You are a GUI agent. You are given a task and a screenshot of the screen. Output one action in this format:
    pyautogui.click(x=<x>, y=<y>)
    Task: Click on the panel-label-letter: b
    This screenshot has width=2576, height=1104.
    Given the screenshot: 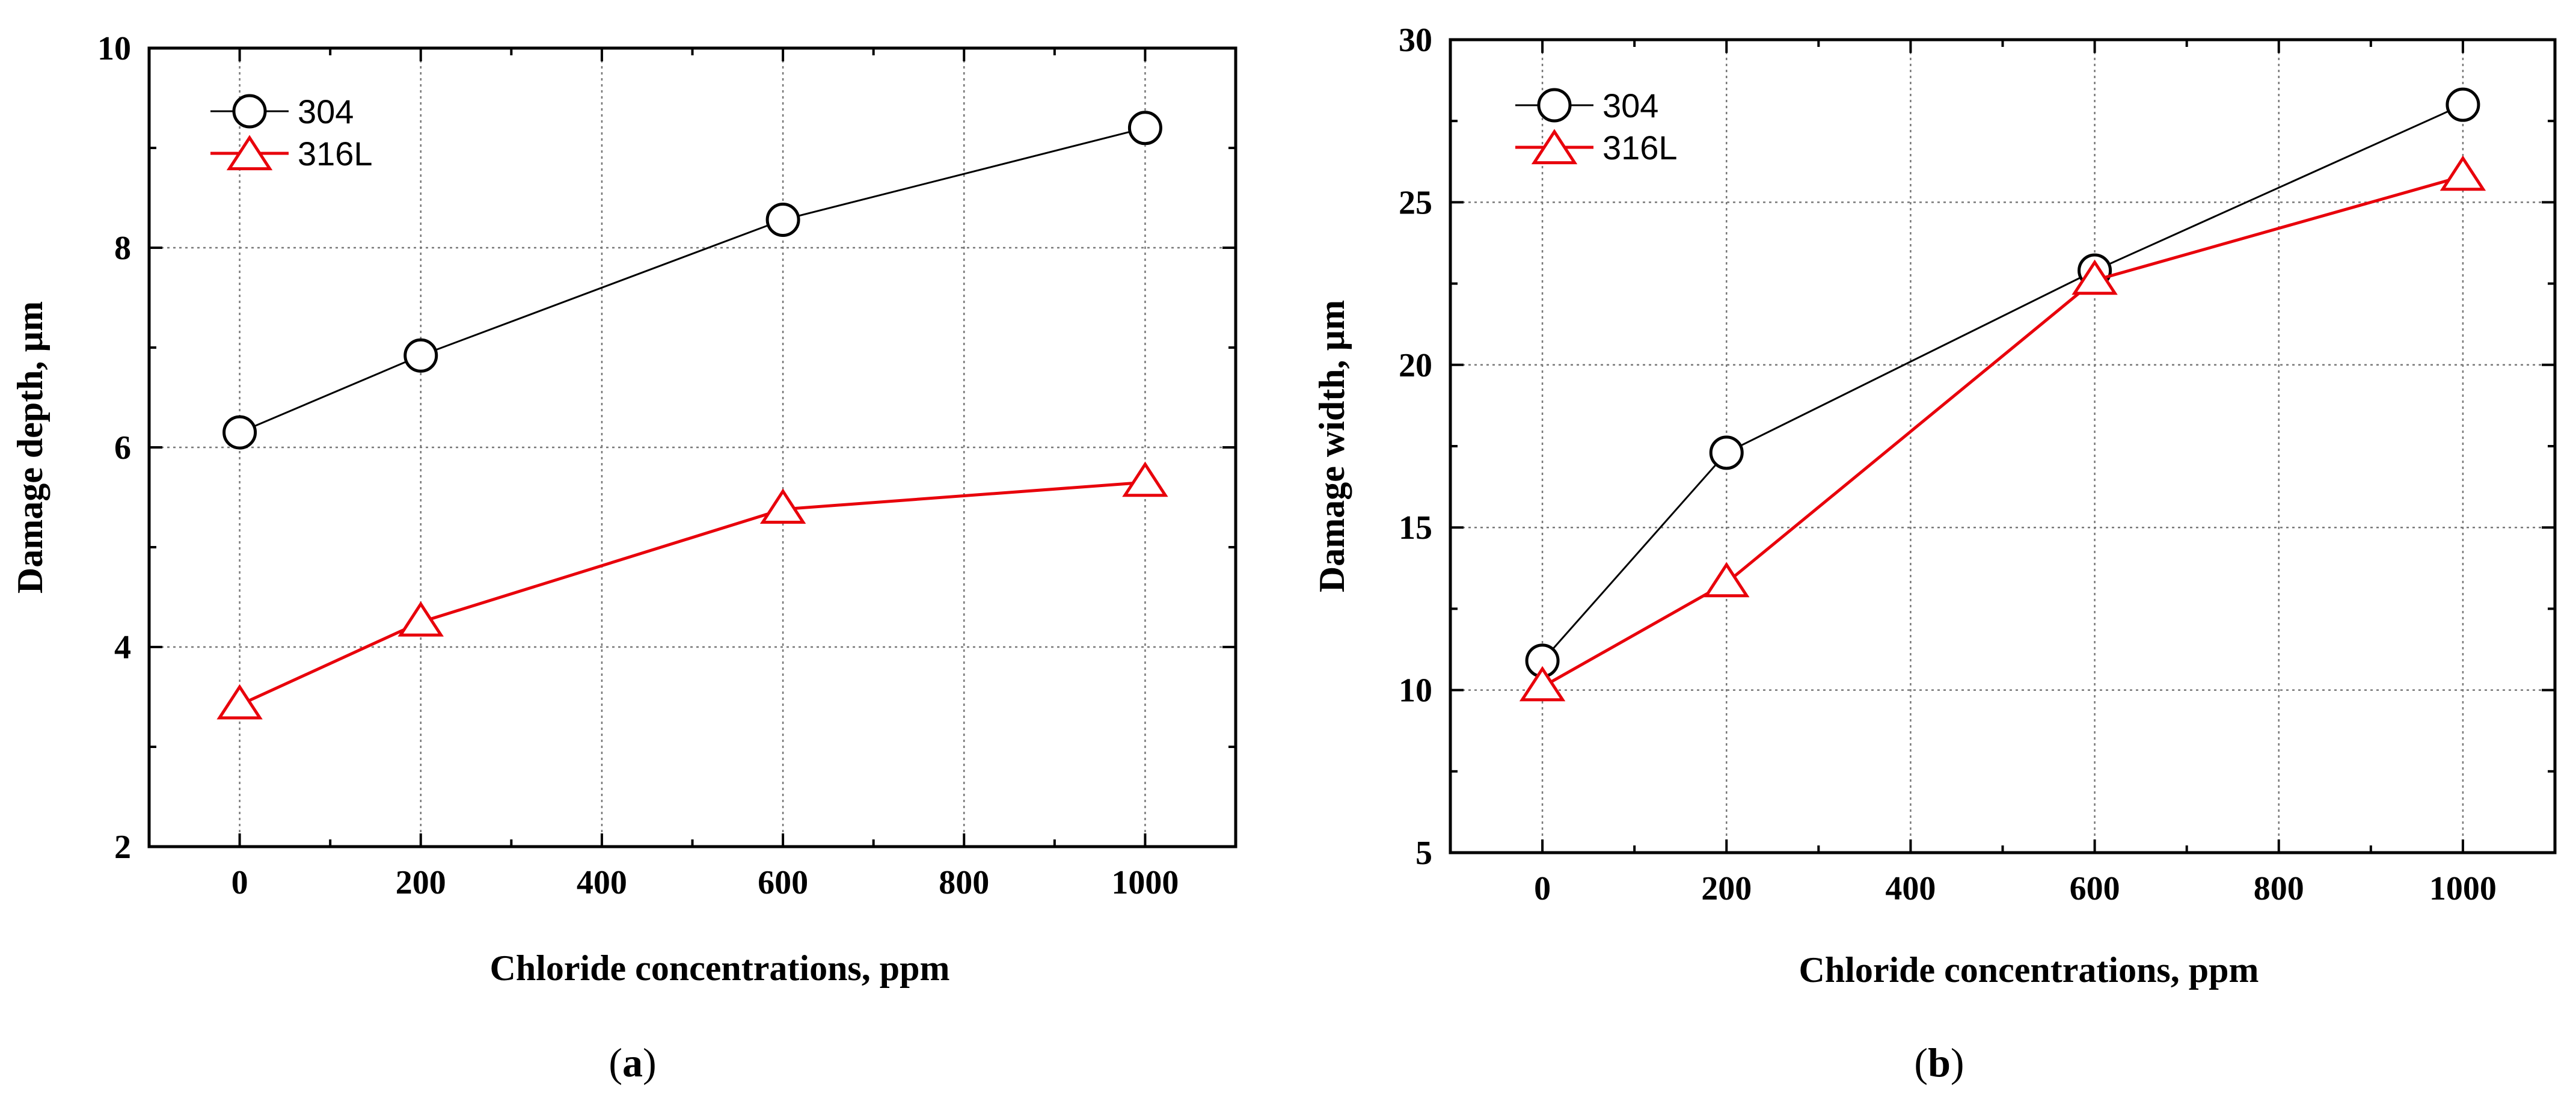 What is the action you would take?
    pyautogui.click(x=1939, y=1062)
    